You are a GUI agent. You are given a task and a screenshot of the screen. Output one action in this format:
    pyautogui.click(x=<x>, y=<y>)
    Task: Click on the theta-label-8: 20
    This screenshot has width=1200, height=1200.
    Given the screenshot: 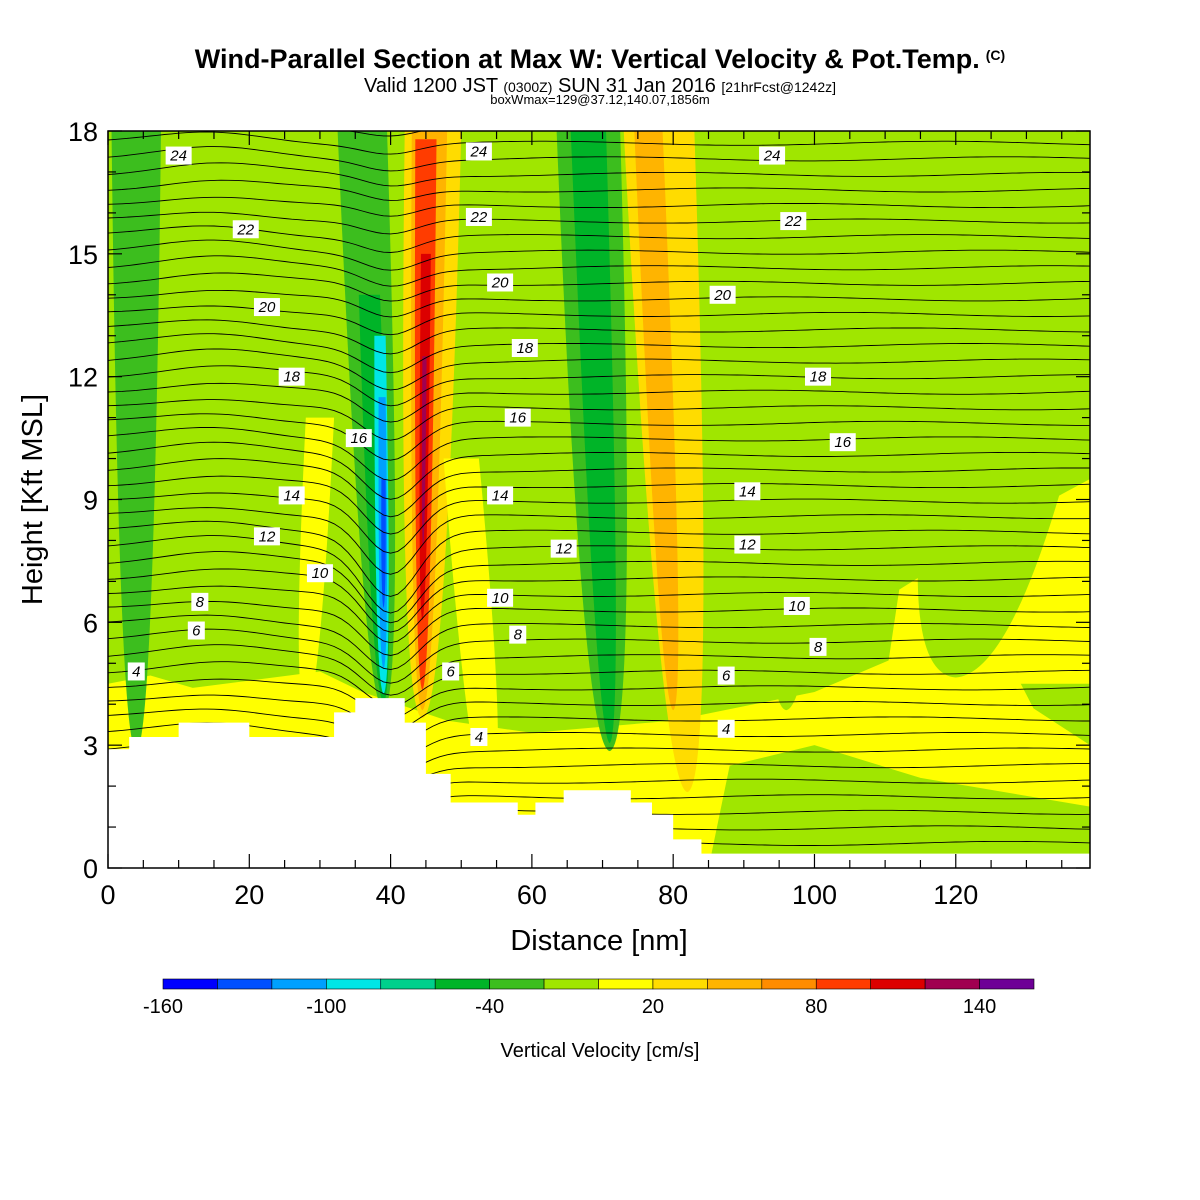 What is the action you would take?
    pyautogui.click(x=722, y=295)
    